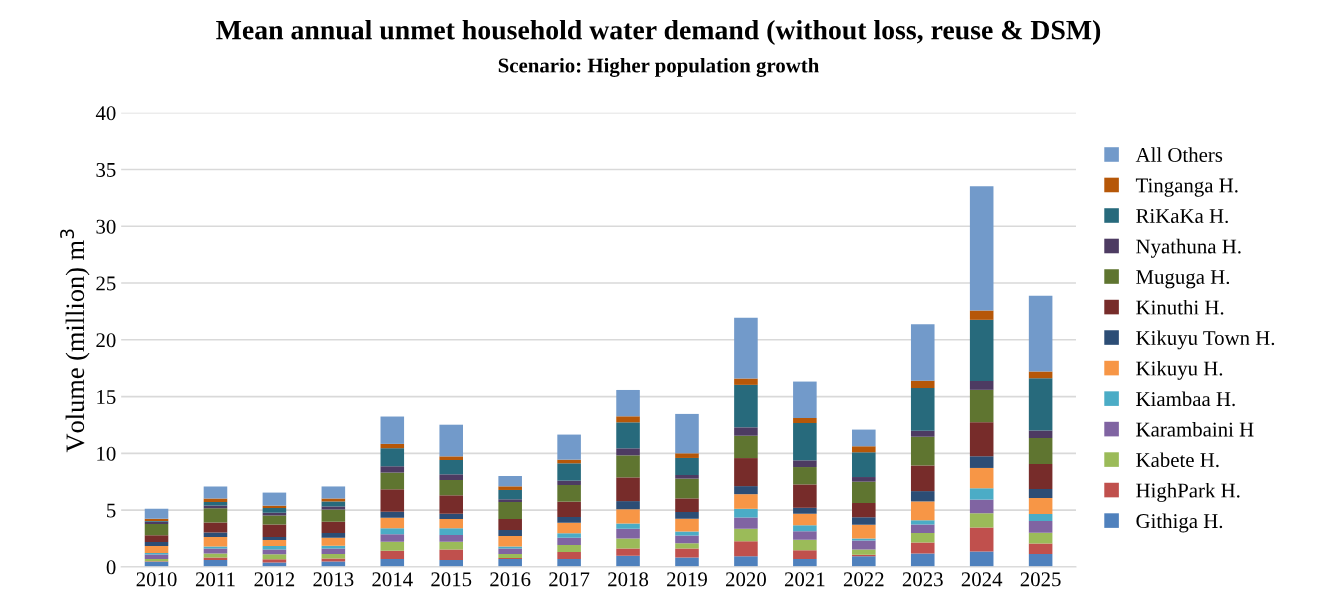  Describe the element at coordinates (1179, 154) in the screenshot. I see `legend-label: All Others` at that location.